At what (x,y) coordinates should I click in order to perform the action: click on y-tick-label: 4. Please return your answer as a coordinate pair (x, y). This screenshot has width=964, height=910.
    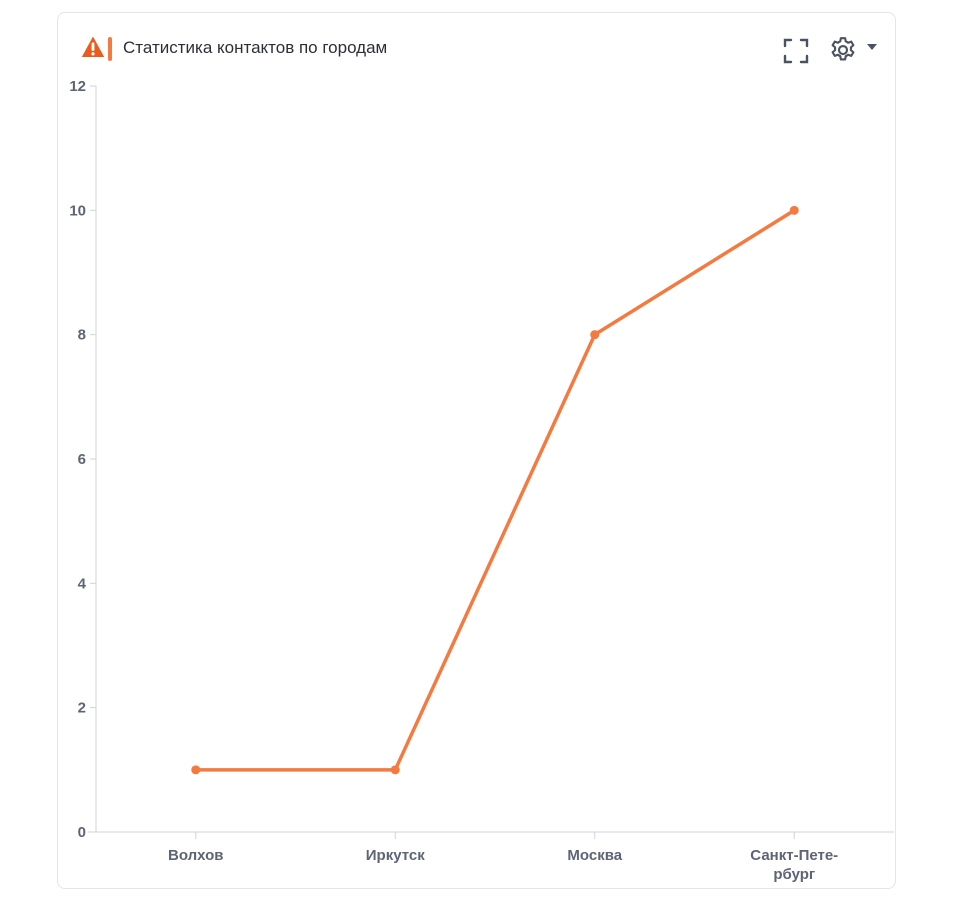
    Looking at the image, I should click on (82, 583).